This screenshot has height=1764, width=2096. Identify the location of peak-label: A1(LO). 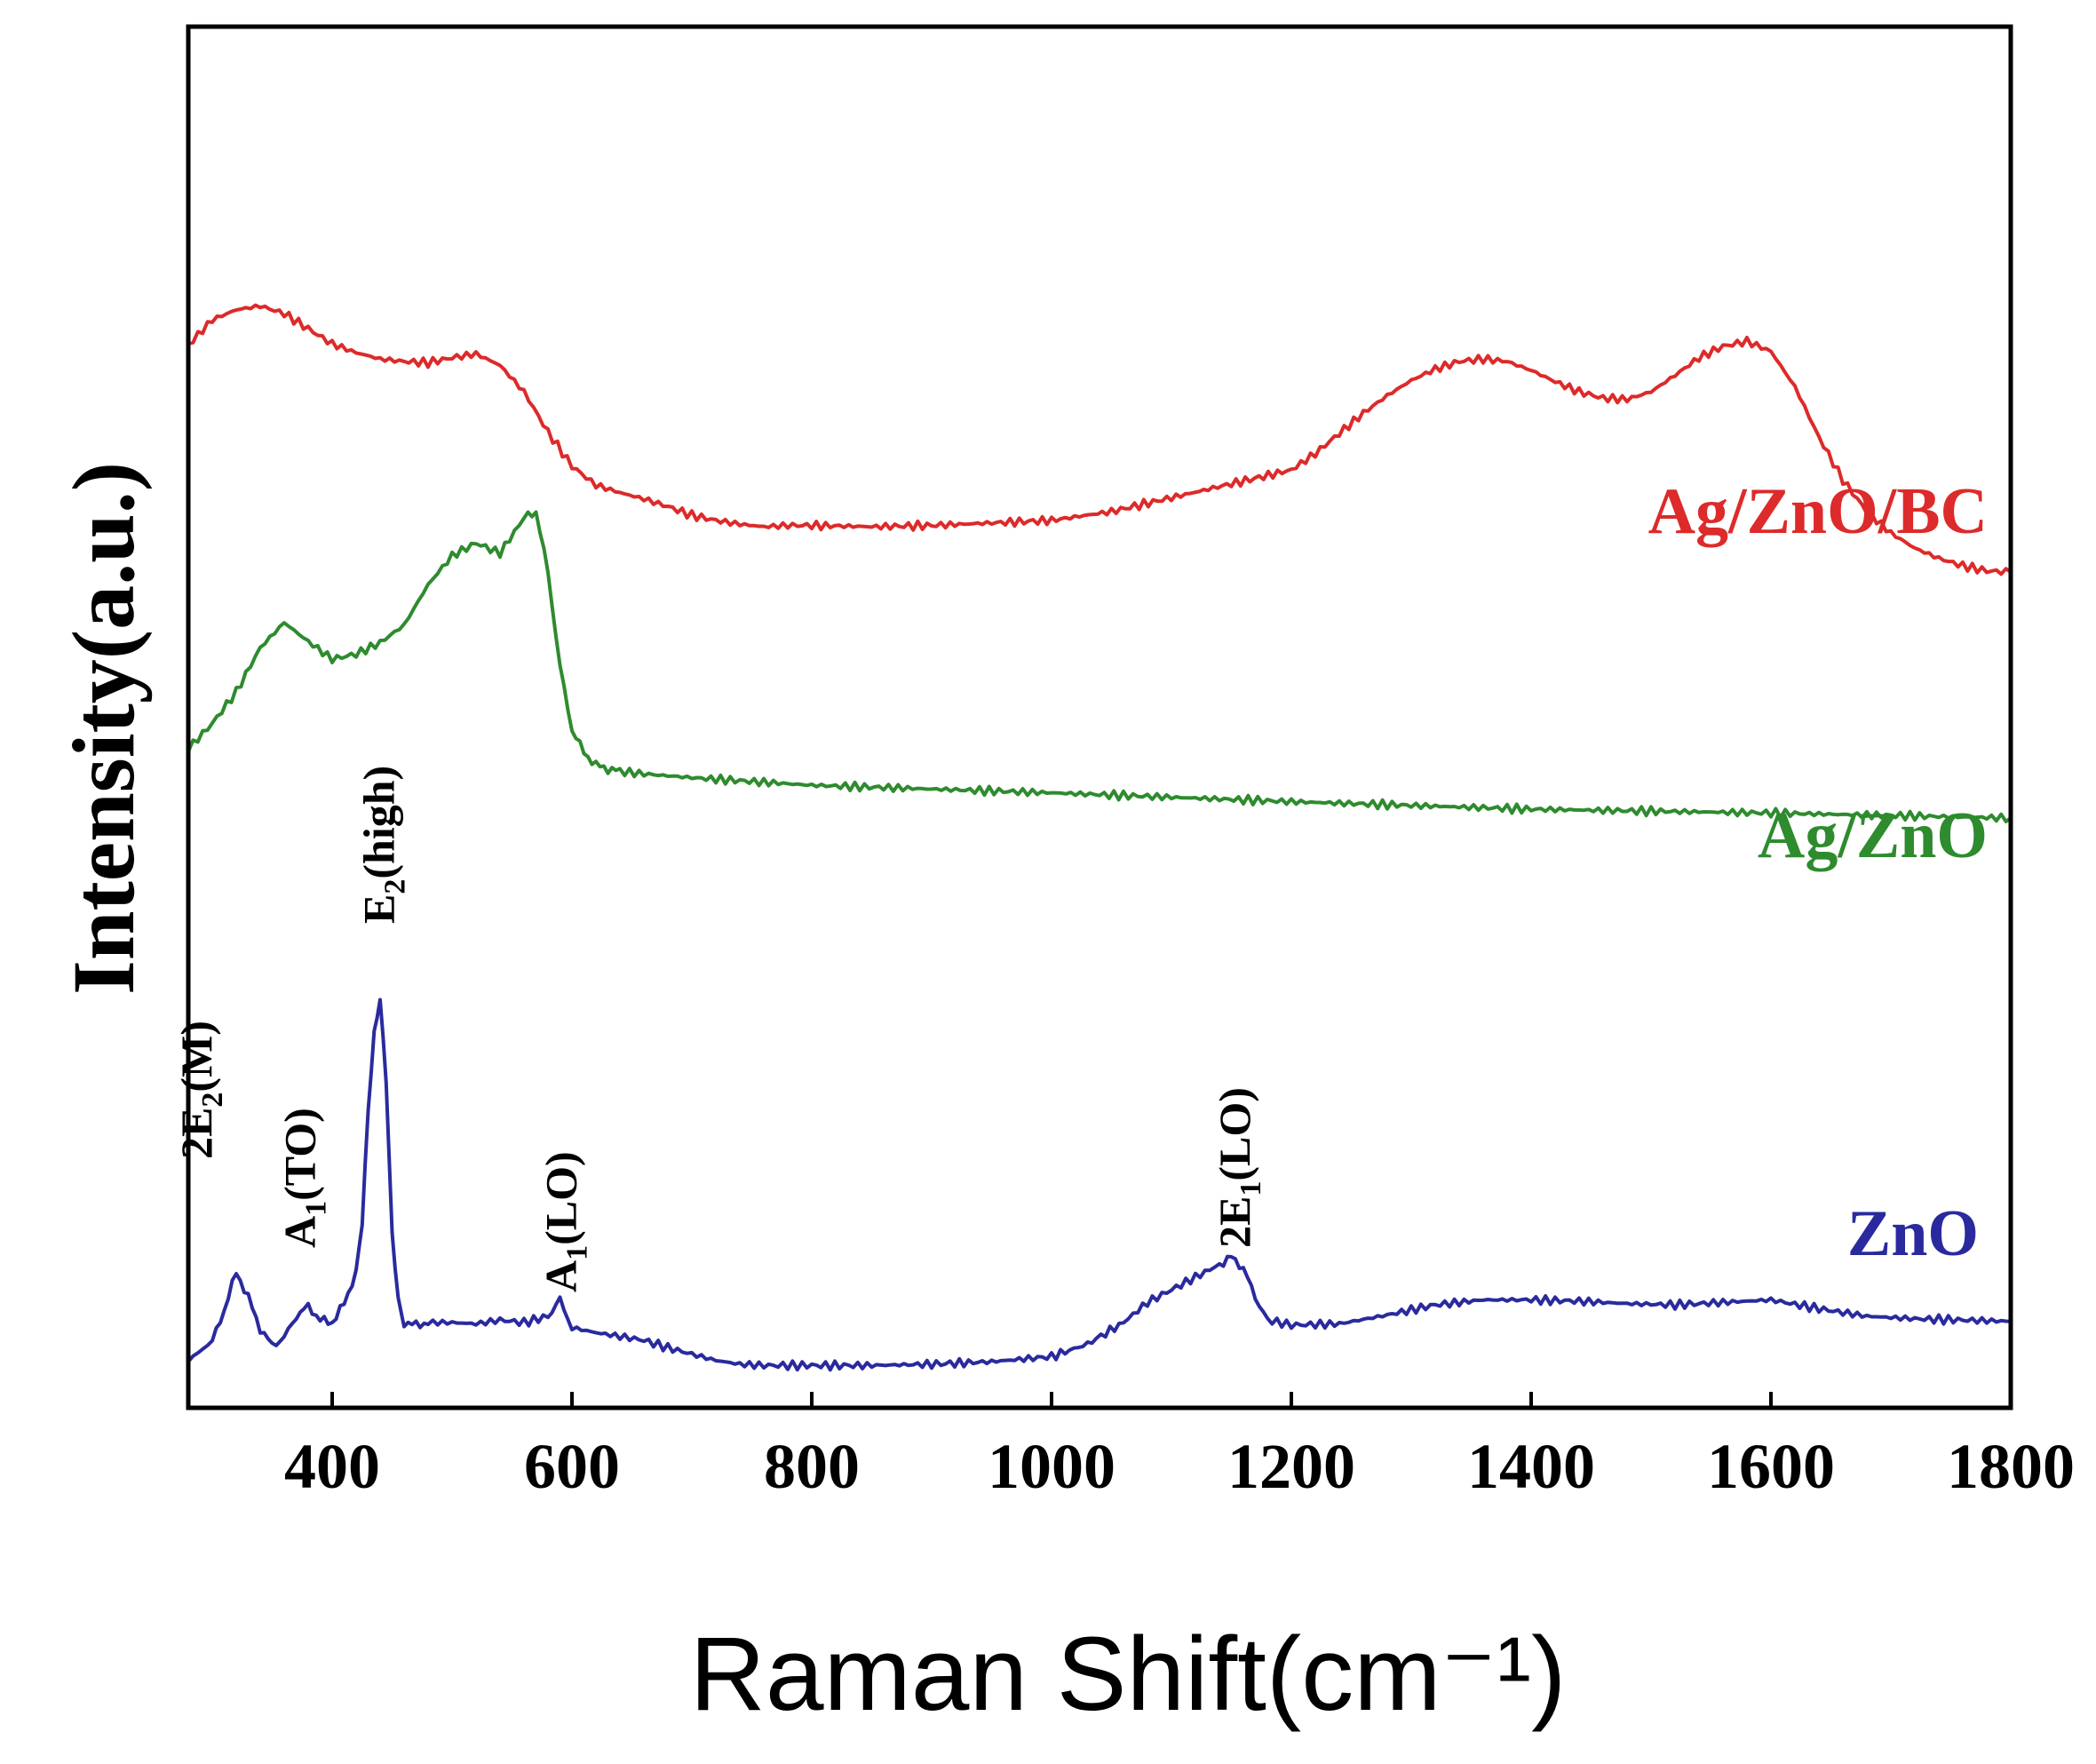
(565, 1222).